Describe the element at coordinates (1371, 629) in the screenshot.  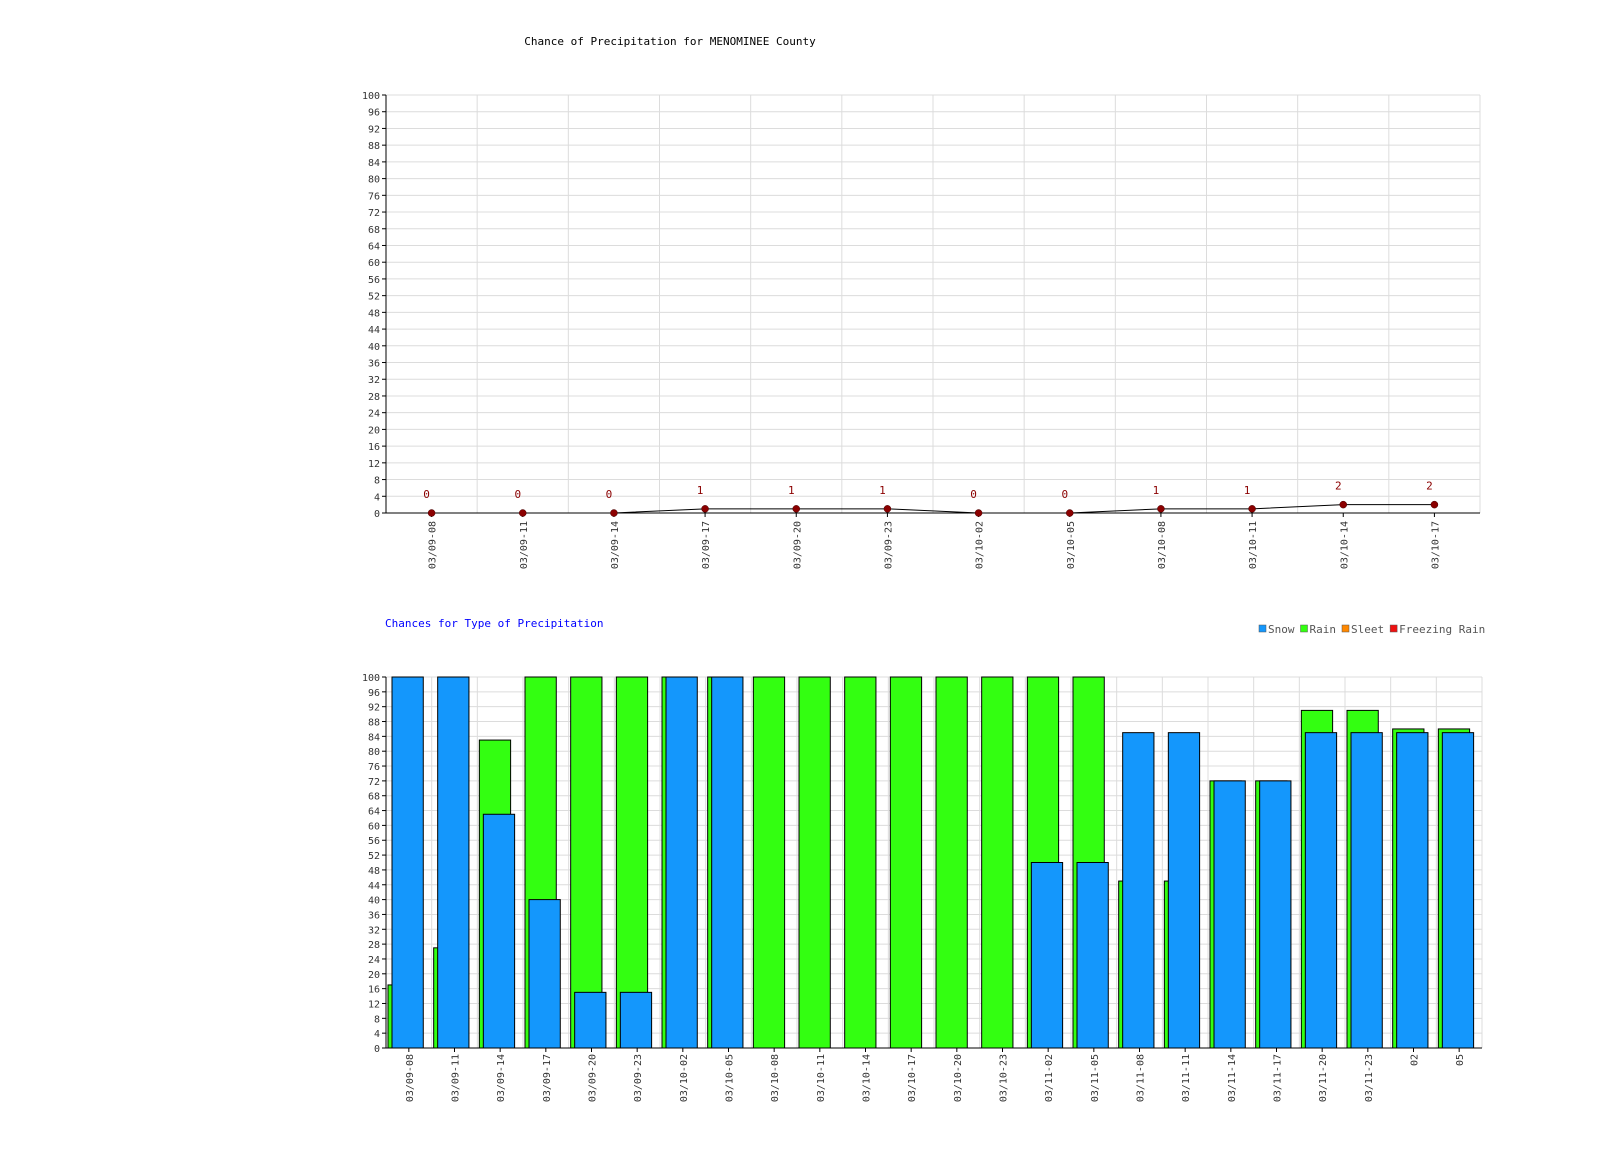
I see `type-chart-legend: Snow Rain Sleet Freezing Rain` at that location.